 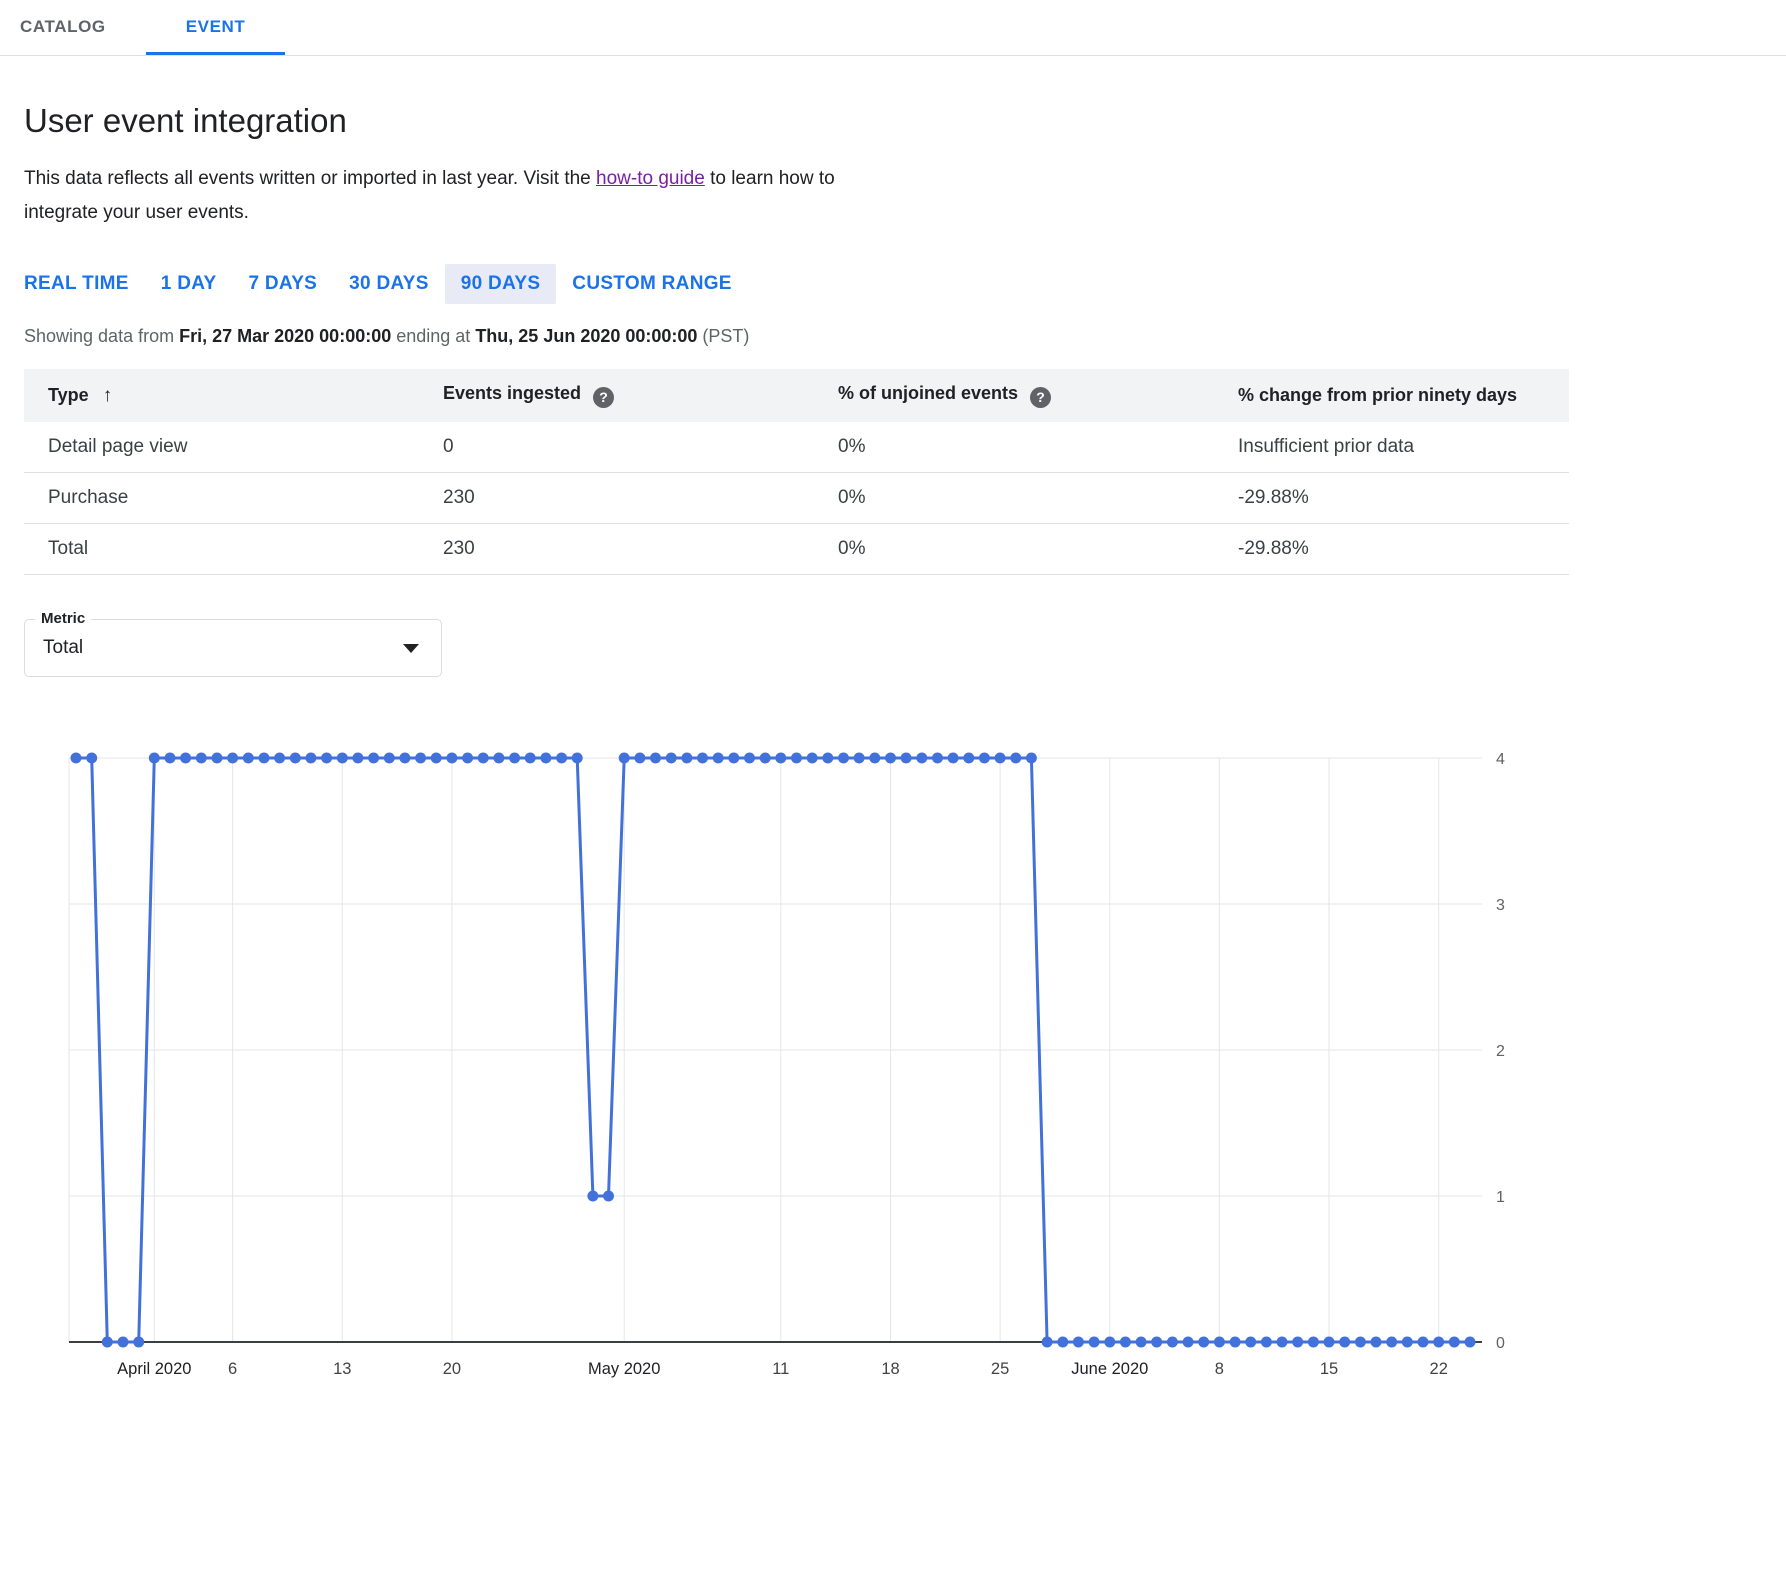 What do you see at coordinates (650, 178) in the screenshot?
I see `how-to-guide-link: how-to guide` at bounding box center [650, 178].